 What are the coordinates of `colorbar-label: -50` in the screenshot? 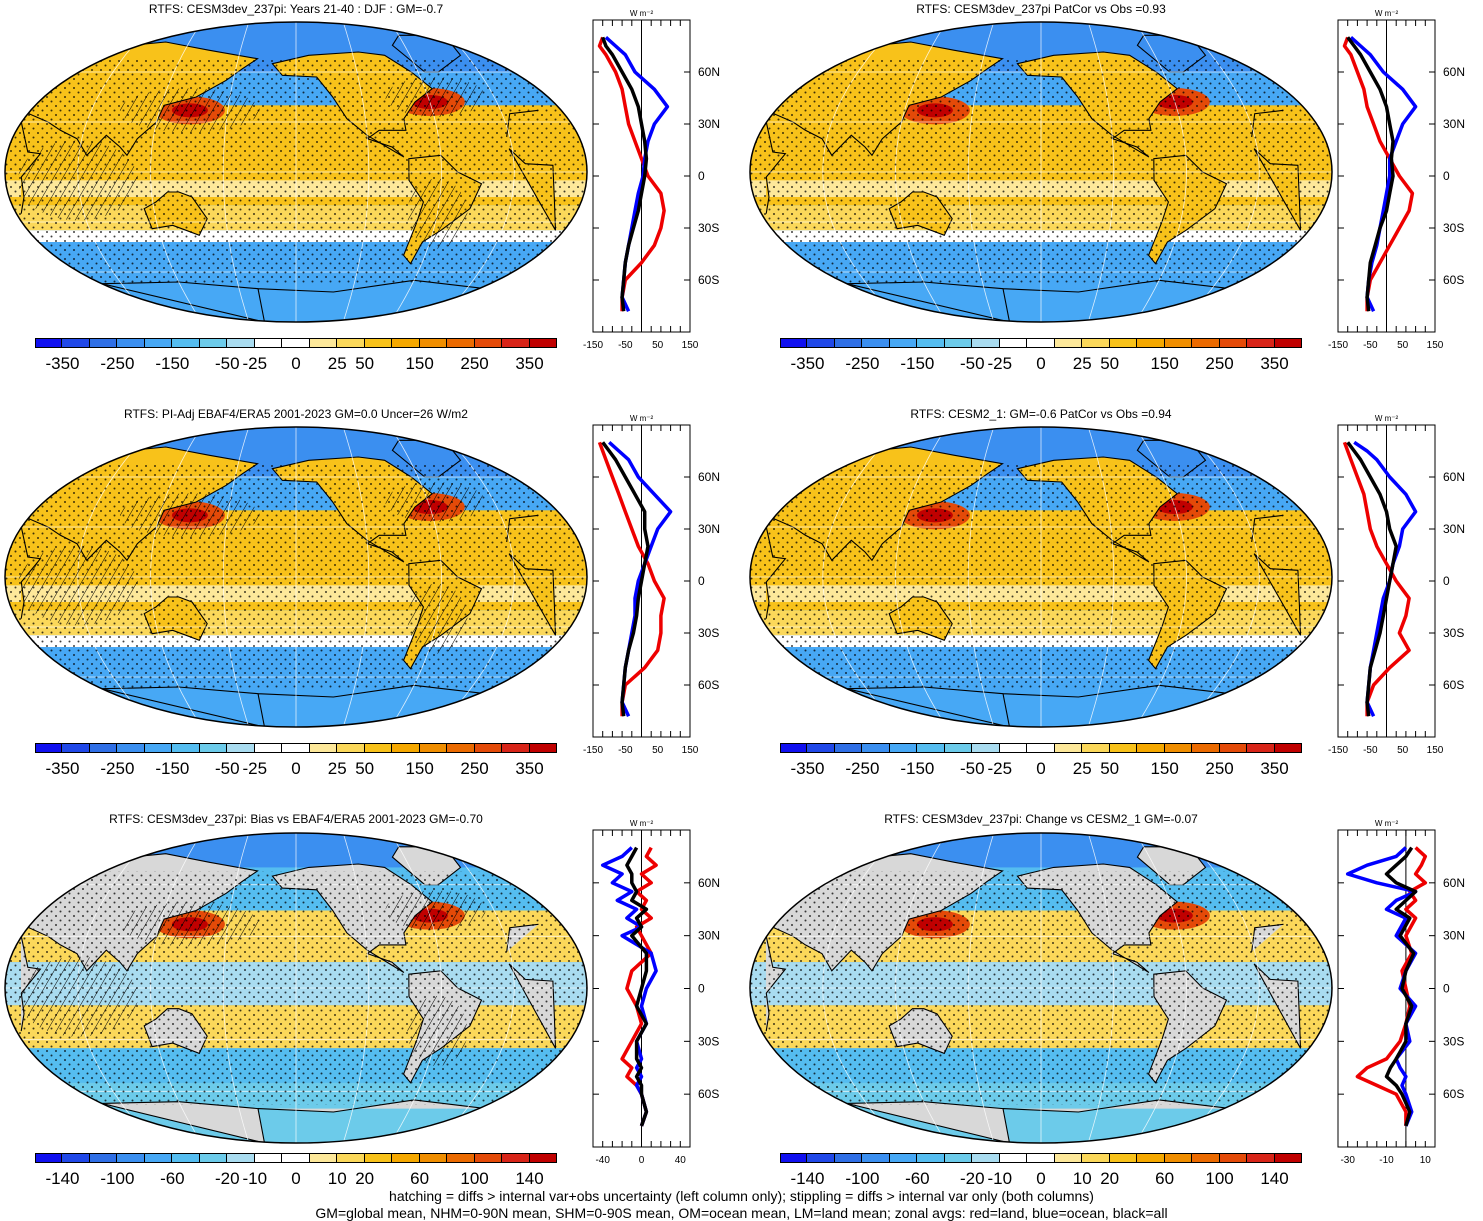 It's located at (972, 363).